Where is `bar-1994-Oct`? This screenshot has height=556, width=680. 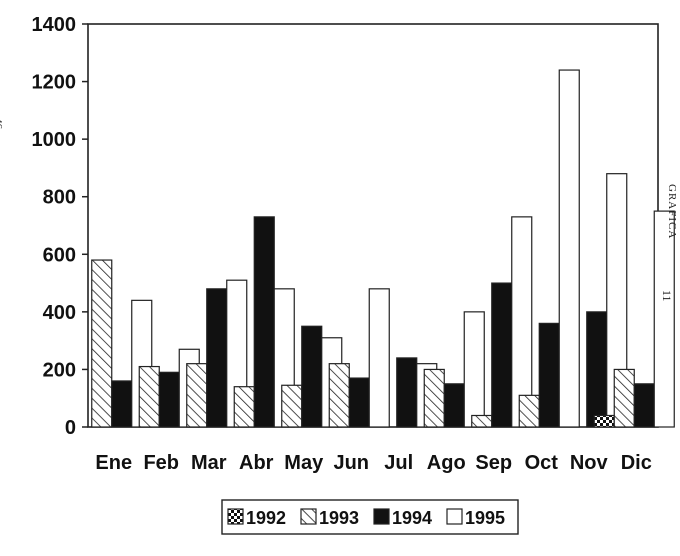 bar-1994-Oct is located at coordinates (549, 375).